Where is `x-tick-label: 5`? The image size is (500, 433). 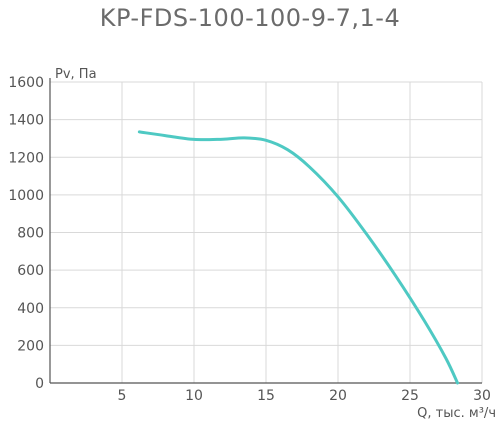 x-tick-label: 5 is located at coordinates (122, 396).